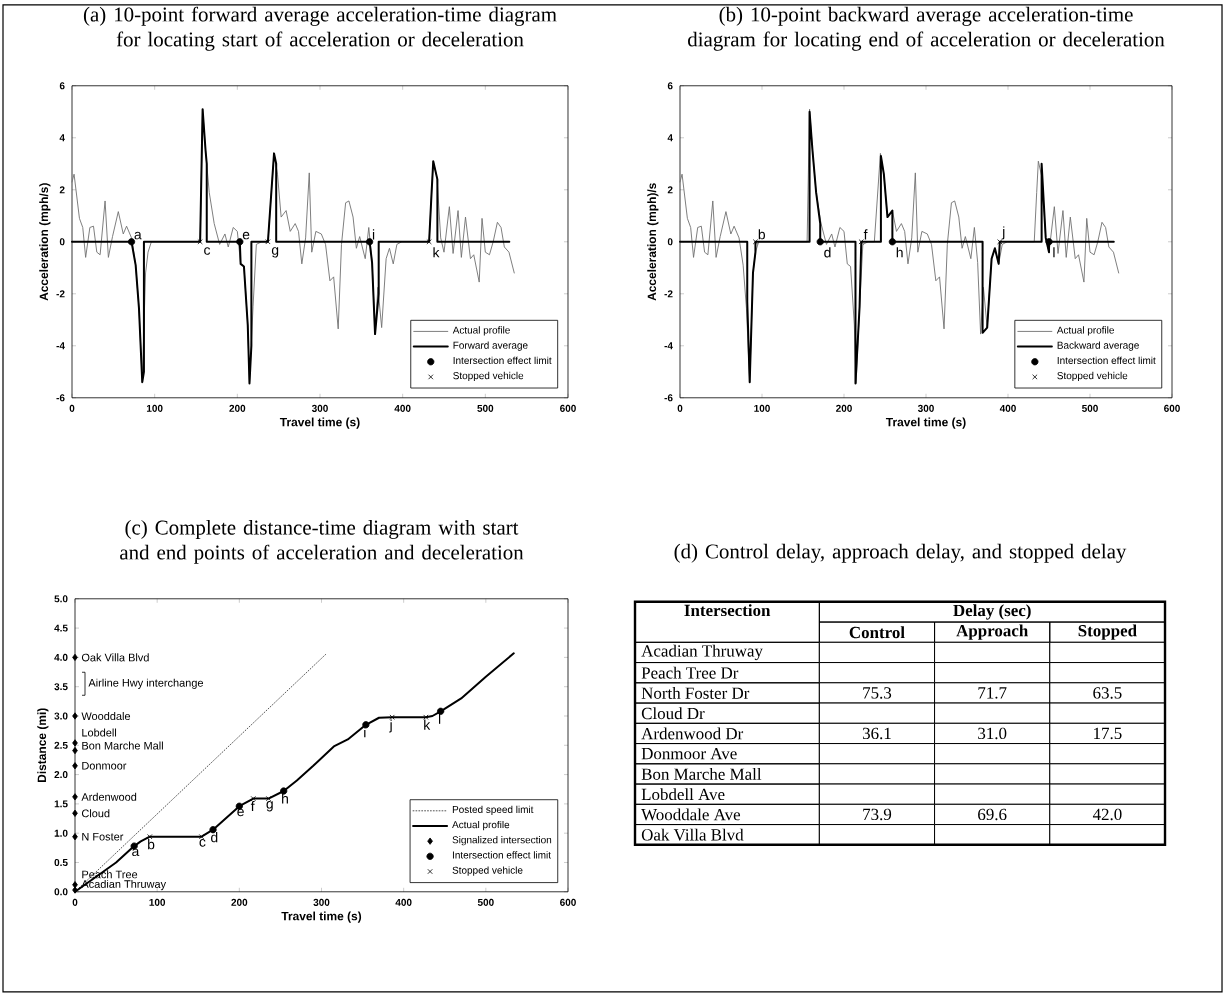 This screenshot has height=995, width=1225. Describe the element at coordinates (61, 599) in the screenshot. I see `y-tick-label: 5.0` at that location.